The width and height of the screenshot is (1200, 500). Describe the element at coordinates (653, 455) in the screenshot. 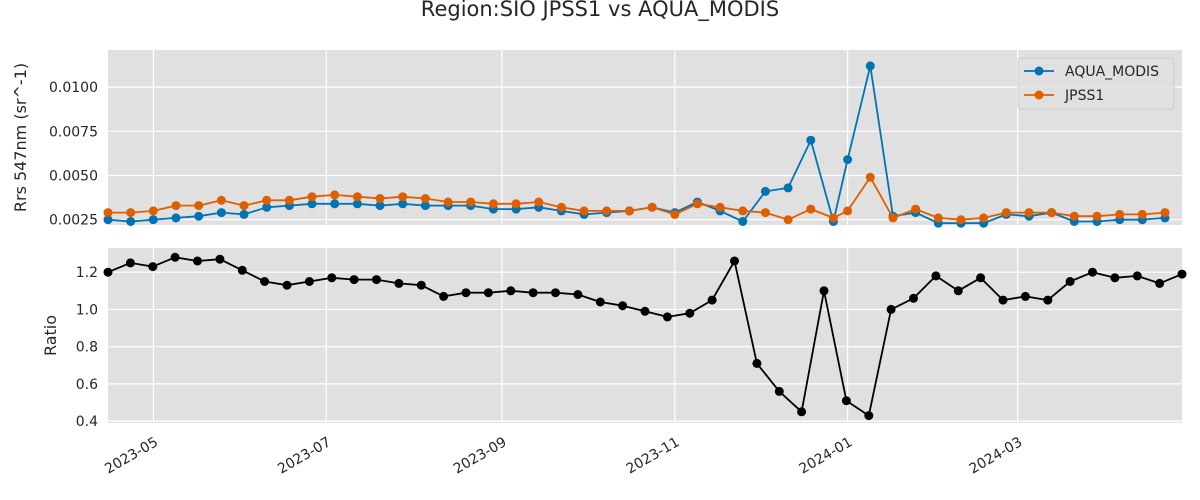

I see `x-tick-label: 2023-11` at that location.